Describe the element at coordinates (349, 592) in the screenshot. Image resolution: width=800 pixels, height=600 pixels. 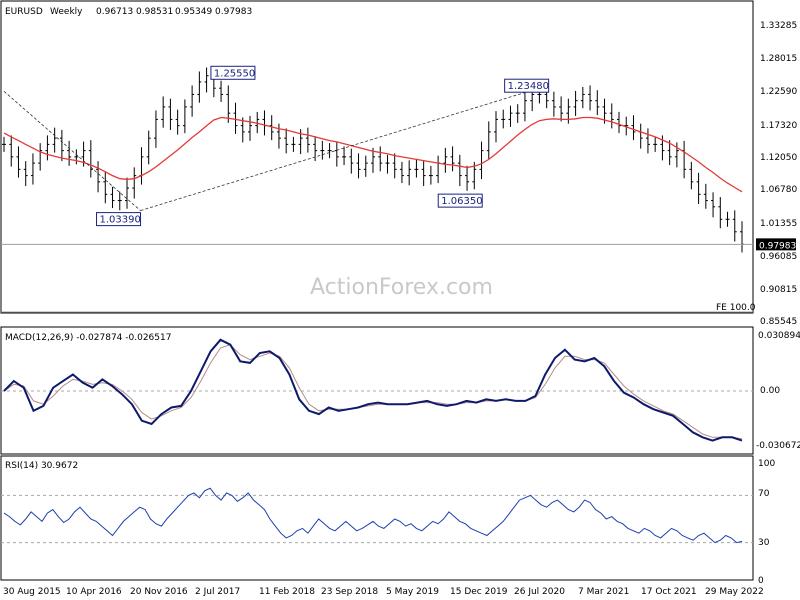
I see `date-tick-5: 23 Sep 2018` at that location.